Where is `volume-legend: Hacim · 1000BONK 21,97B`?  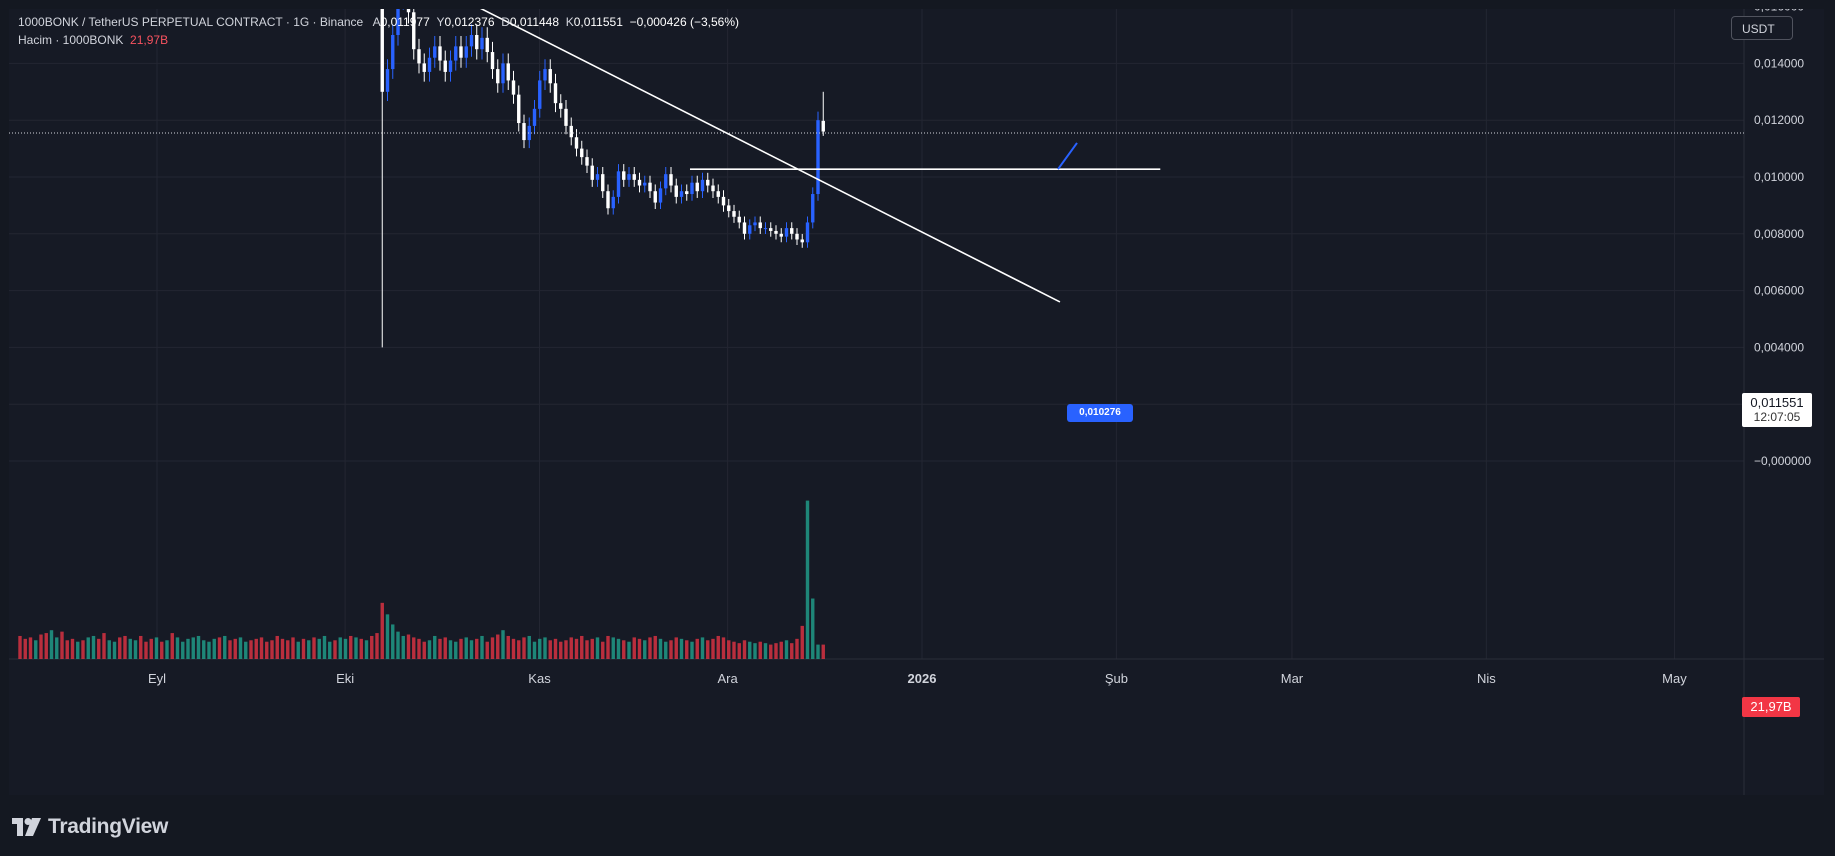 volume-legend: Hacim · 1000BONK 21,97B is located at coordinates (93, 40).